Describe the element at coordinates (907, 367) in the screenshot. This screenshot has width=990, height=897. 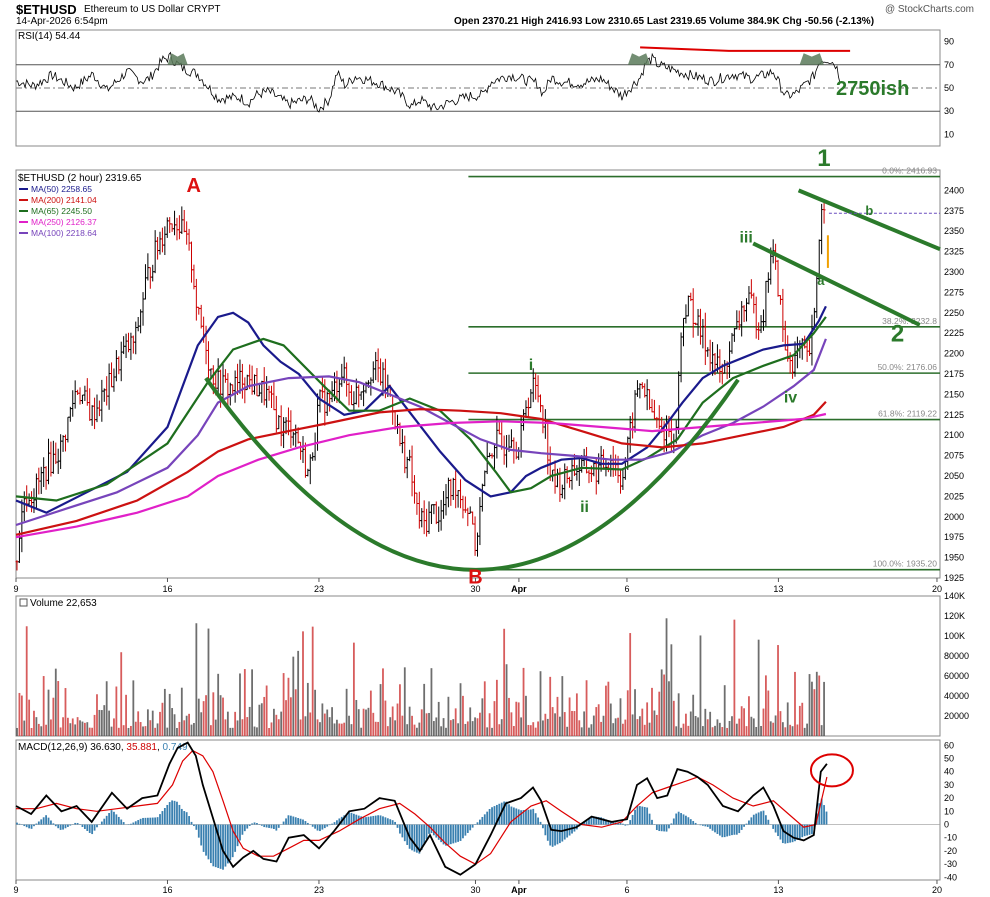
I see `fib-level-label: 50.0%: 2176.06` at that location.